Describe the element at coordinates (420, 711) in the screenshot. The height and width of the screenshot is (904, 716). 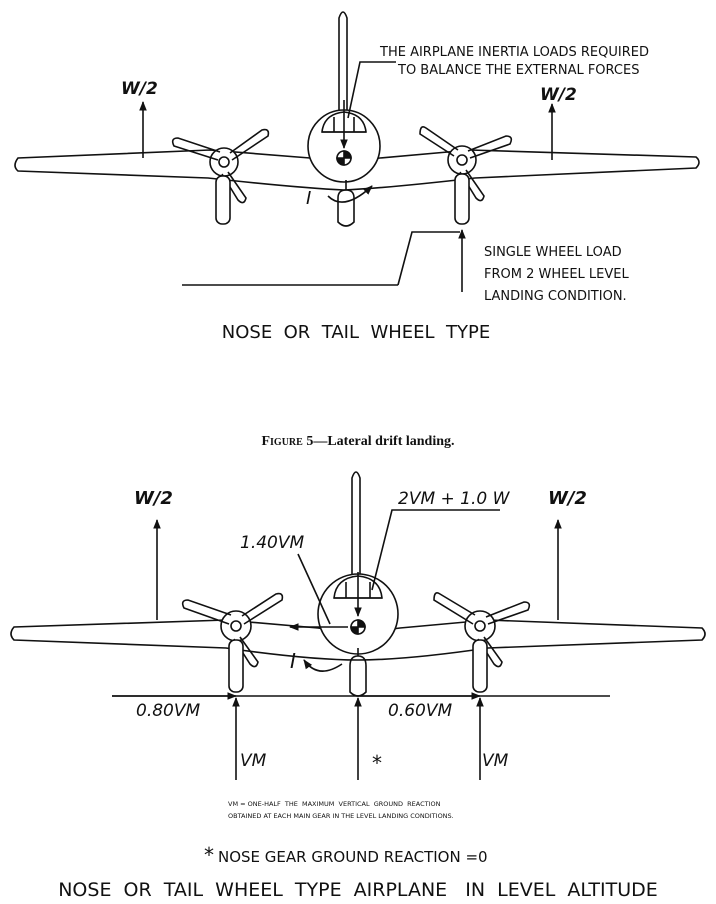
I see `bottom-right-side-load-label: 0.60VM` at that location.